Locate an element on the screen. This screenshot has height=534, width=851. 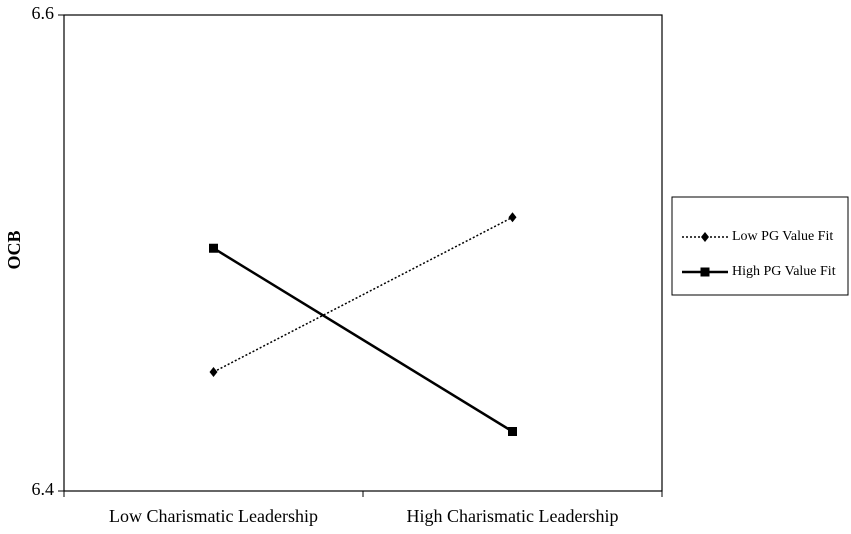
legend-label: High PG Value Fit is located at coordinates (784, 271).